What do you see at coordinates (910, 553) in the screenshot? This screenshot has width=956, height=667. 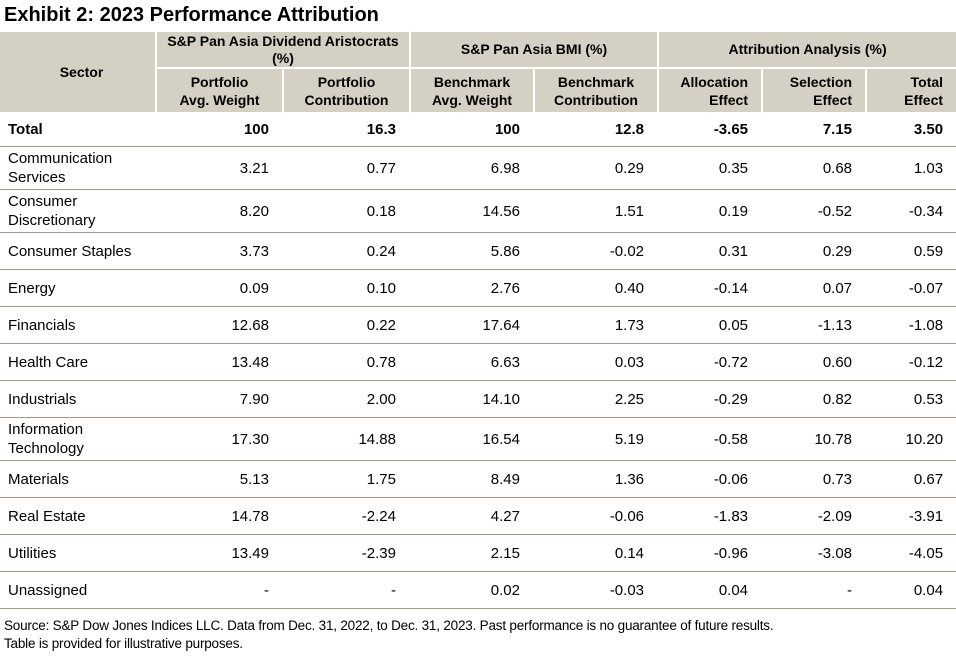 I see `value-cell: -4.05` at bounding box center [910, 553].